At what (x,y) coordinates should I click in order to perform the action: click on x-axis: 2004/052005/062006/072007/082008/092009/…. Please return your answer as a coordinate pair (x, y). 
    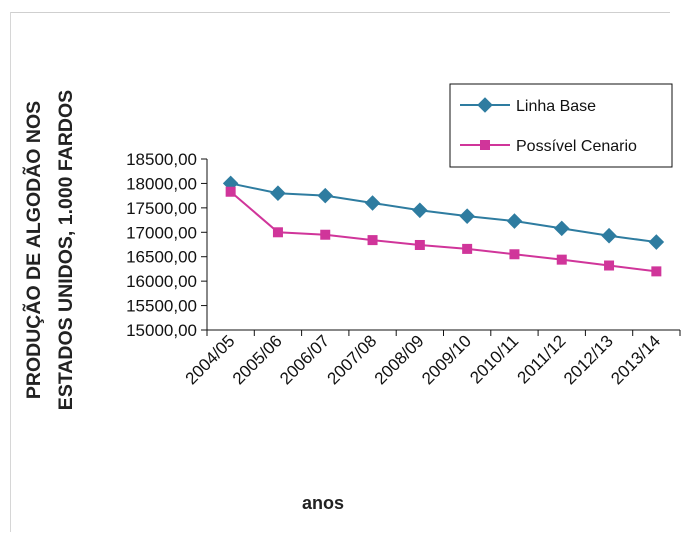
    Looking at the image, I should click on (431, 358).